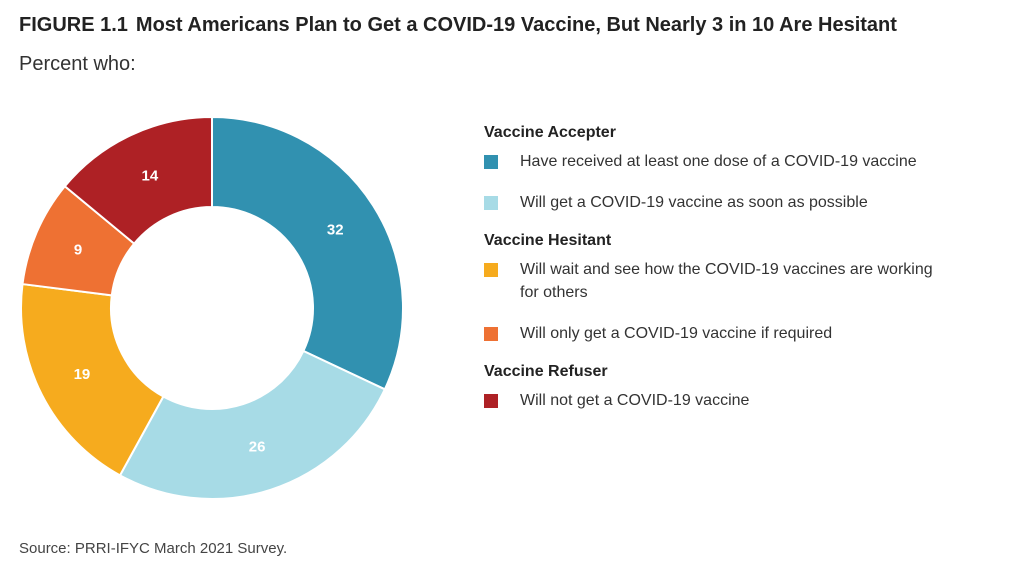 This screenshot has height=574, width=1024. Describe the element at coordinates (78, 250) in the screenshot. I see `data-label-if-required: 9` at that location.